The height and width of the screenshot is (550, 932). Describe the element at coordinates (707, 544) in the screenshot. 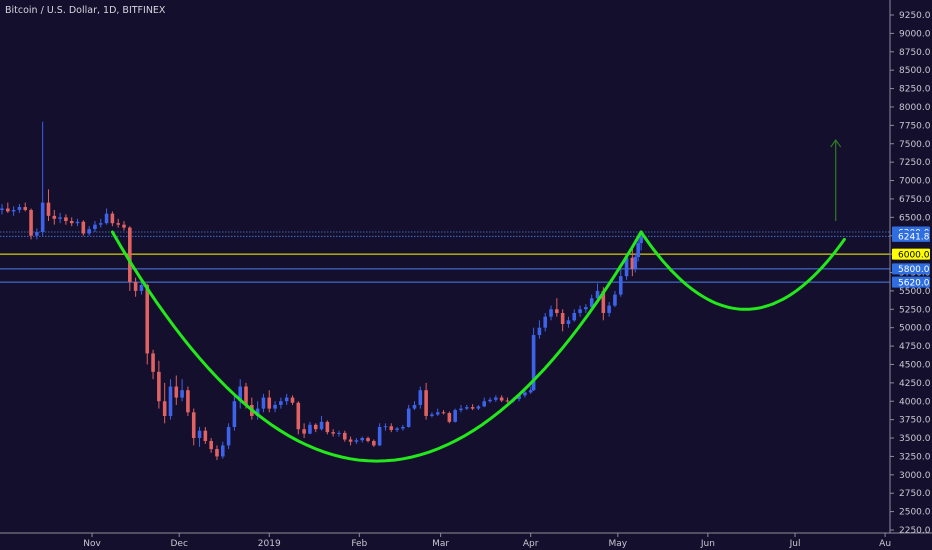

I see `x-tick-label: Jun` at that location.